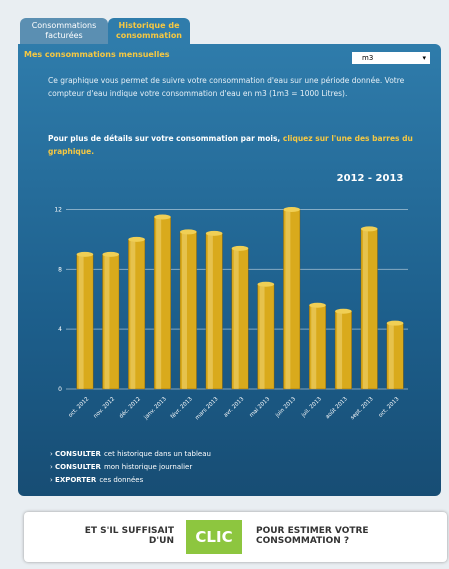 This screenshot has width=449, height=569. Describe the element at coordinates (60, 389) in the screenshot. I see `y-tick-label: 0` at that location.